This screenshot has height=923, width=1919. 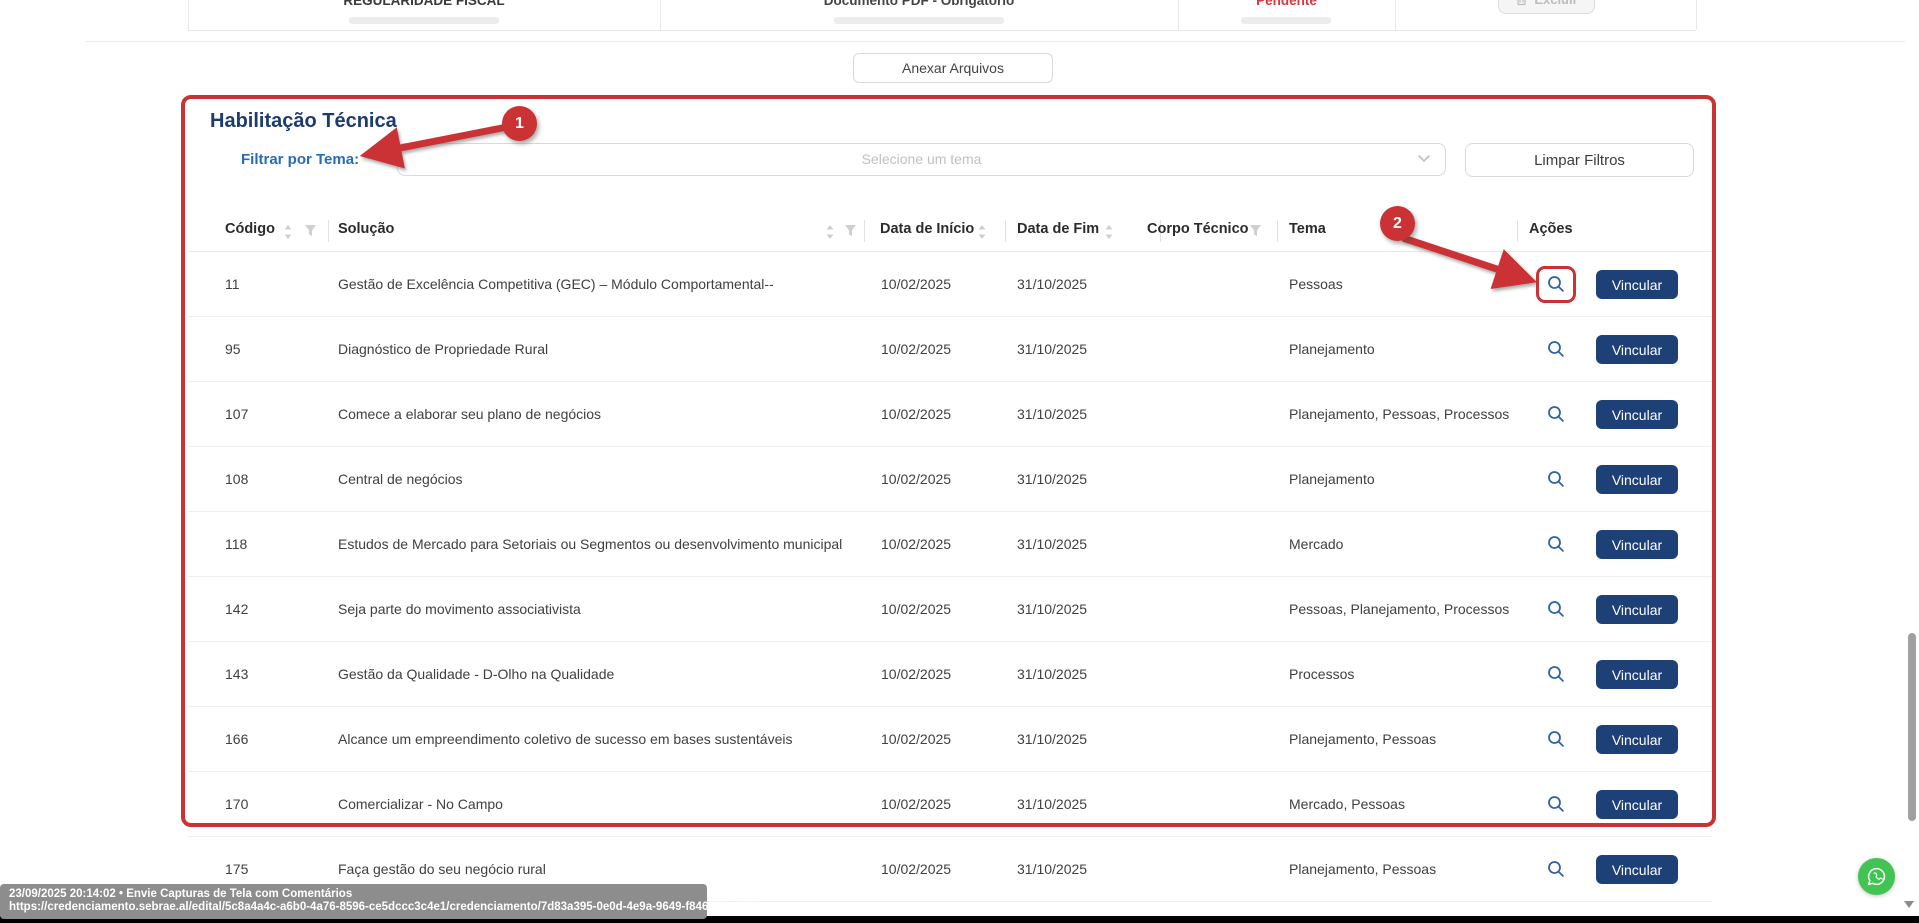 What do you see at coordinates (424, 4) in the screenshot?
I see `requirement-name: REGULARIDADE FISCAL` at bounding box center [424, 4].